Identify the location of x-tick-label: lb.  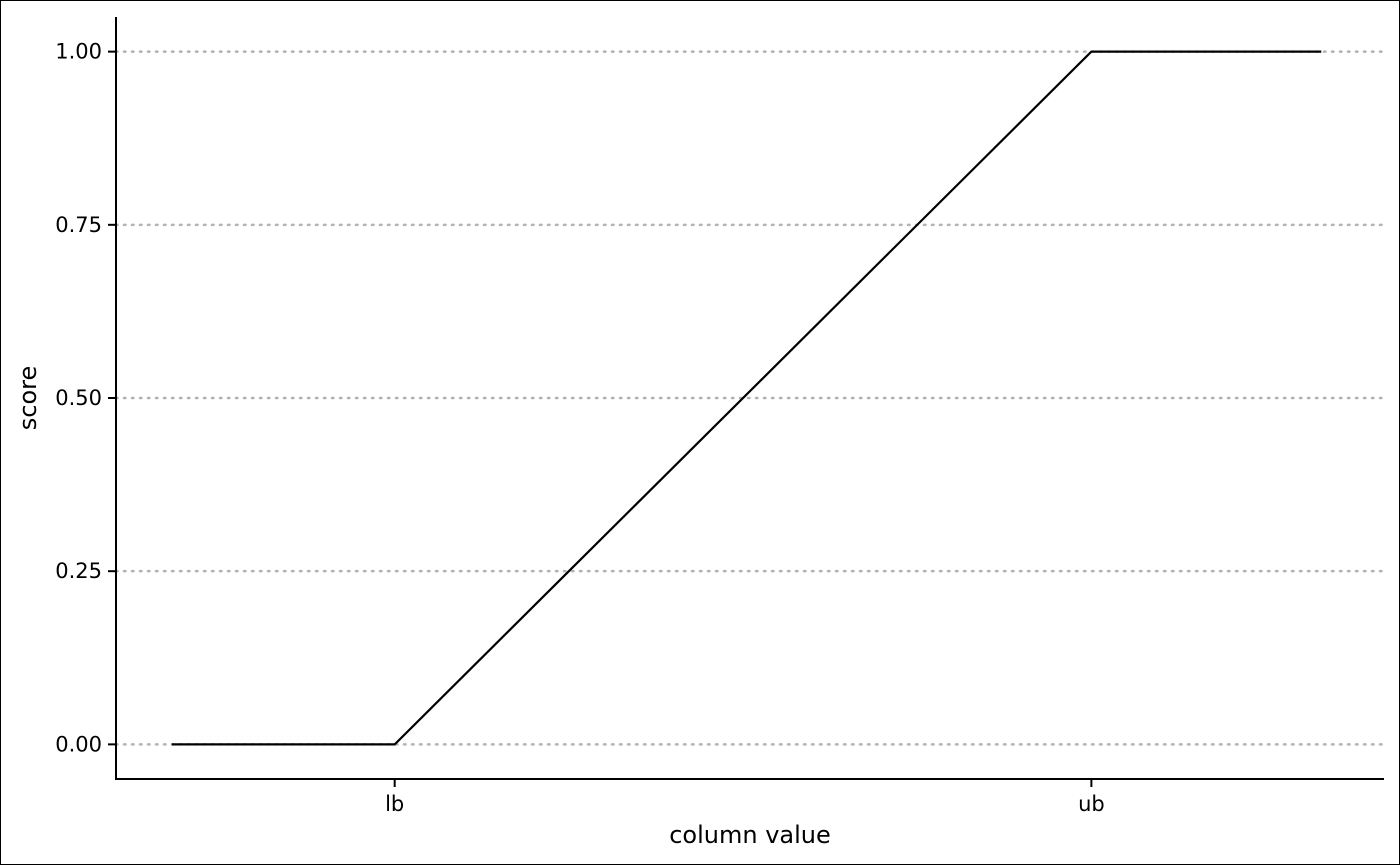
(394, 804).